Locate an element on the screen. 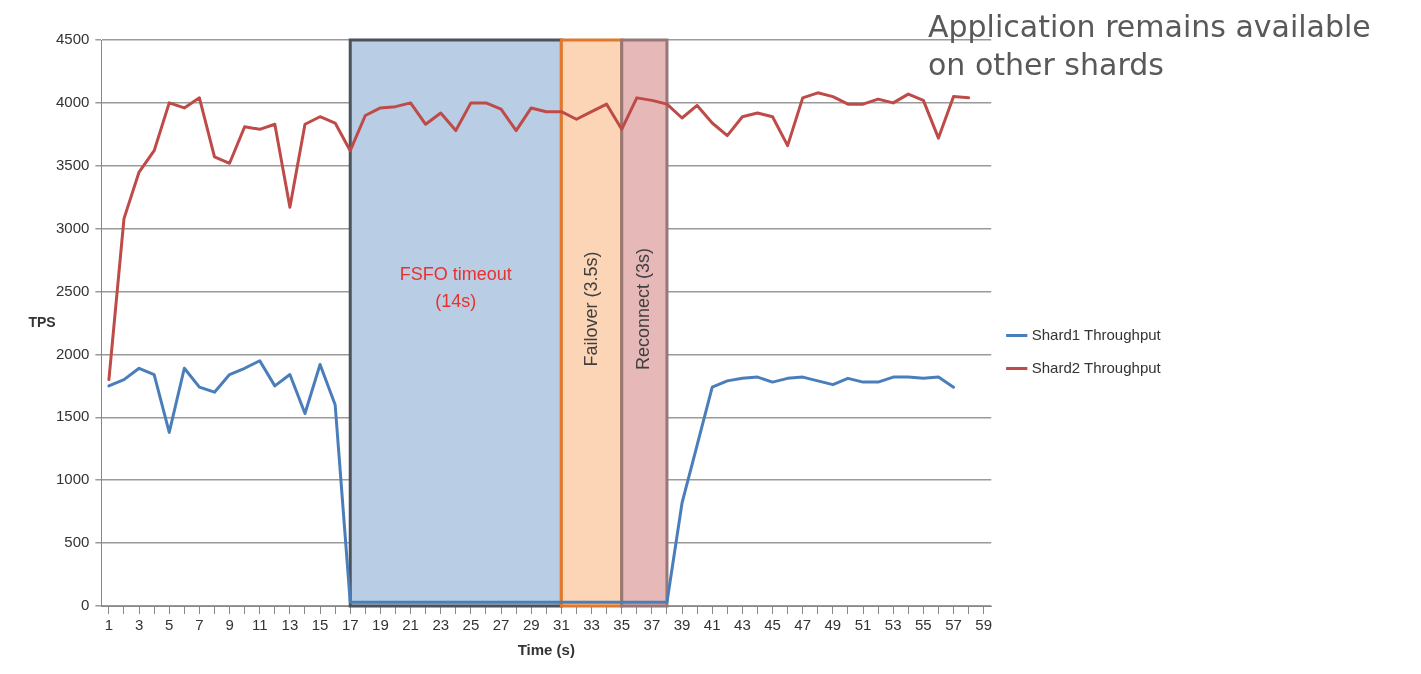 The height and width of the screenshot is (674, 1421). x-tick-label: 21 is located at coordinates (410, 625).